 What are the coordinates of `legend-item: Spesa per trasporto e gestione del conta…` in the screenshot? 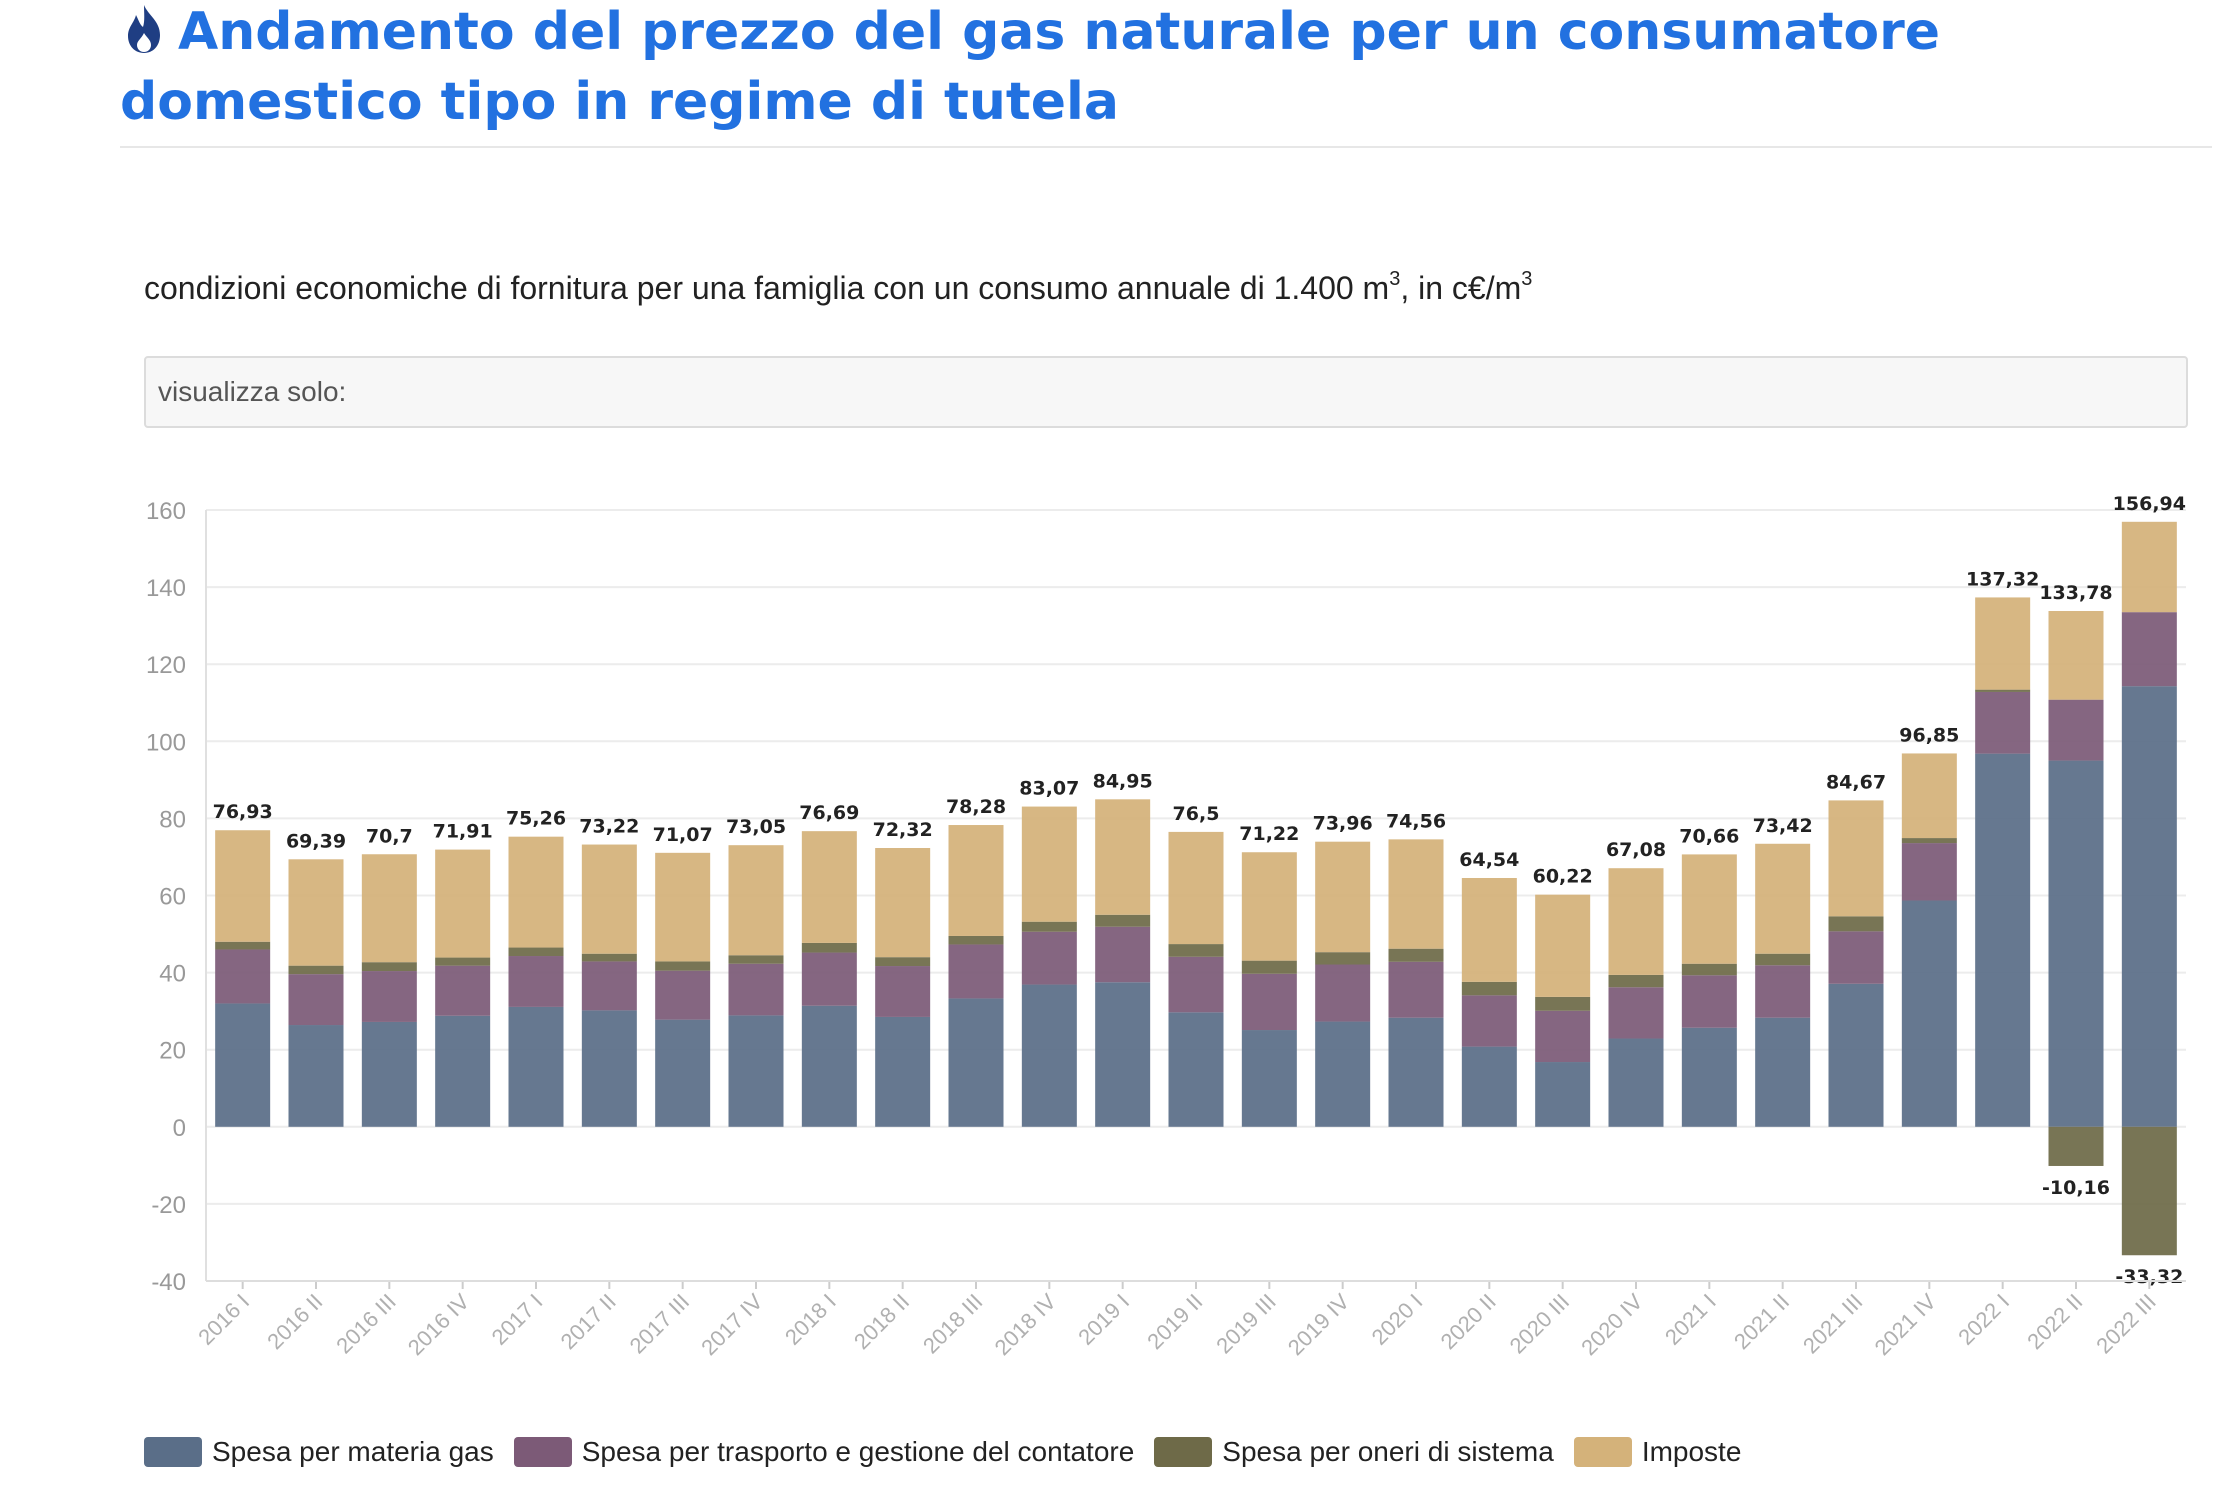 It's located at (823, 1452).